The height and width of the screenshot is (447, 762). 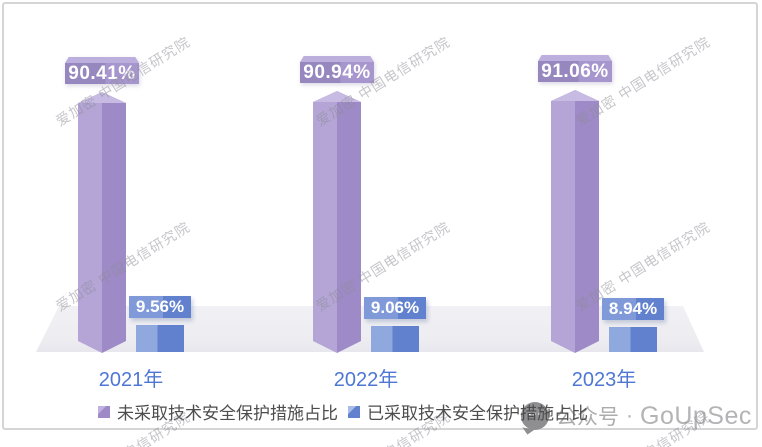 What do you see at coordinates (395, 339) in the screenshot?
I see `blue-bar-2022年` at bounding box center [395, 339].